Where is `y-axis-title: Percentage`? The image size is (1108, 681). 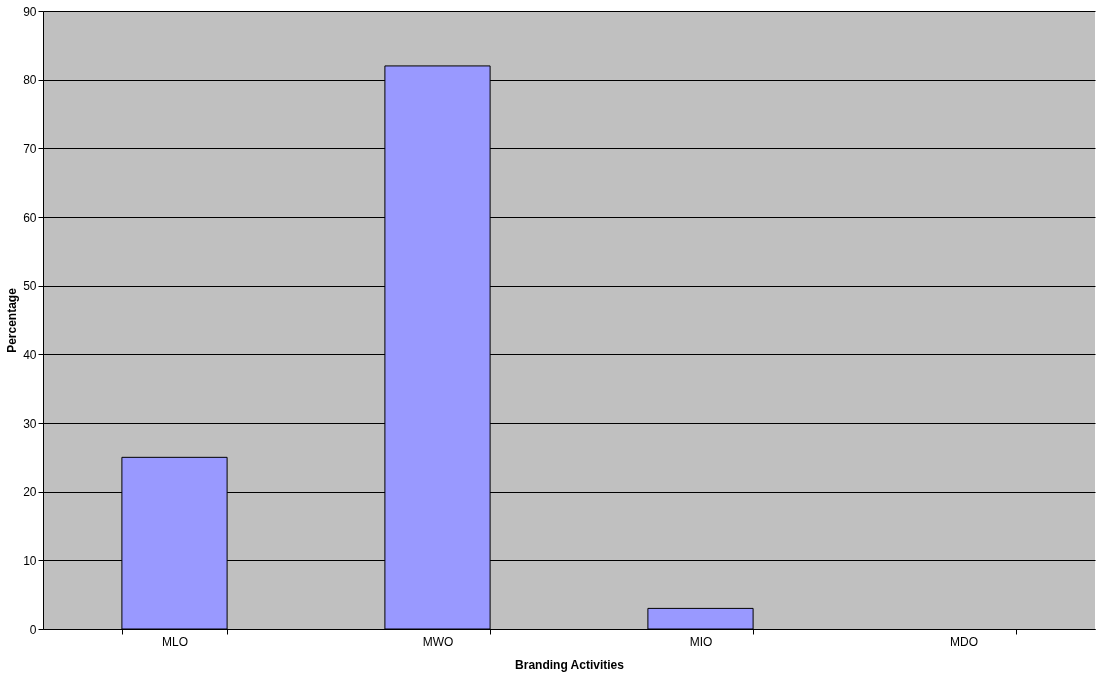
y-axis-title: Percentage is located at coordinates (12, 320).